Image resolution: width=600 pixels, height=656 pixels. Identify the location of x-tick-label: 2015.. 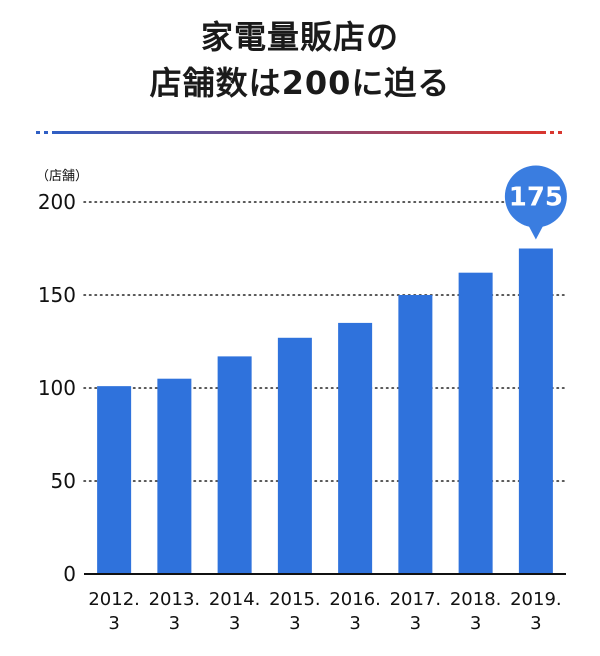
(295, 599).